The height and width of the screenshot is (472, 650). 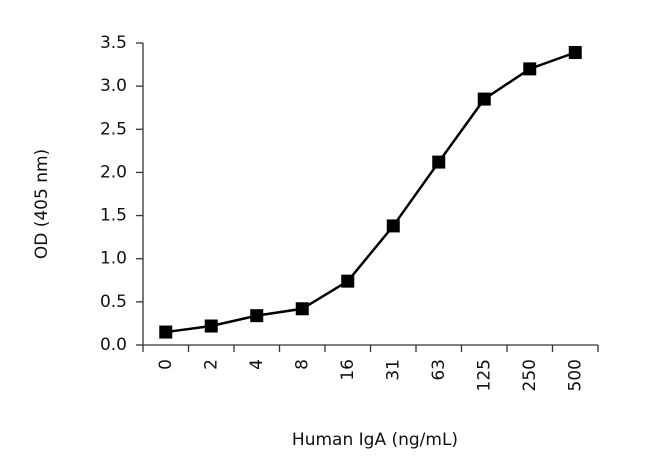 I want to click on y-tick-label: 0.0, so click(x=113, y=345).